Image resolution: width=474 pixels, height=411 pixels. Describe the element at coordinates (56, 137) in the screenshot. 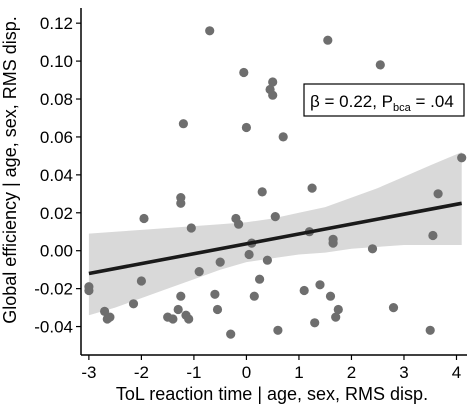

I see `y-tick-label: 0.06` at that location.